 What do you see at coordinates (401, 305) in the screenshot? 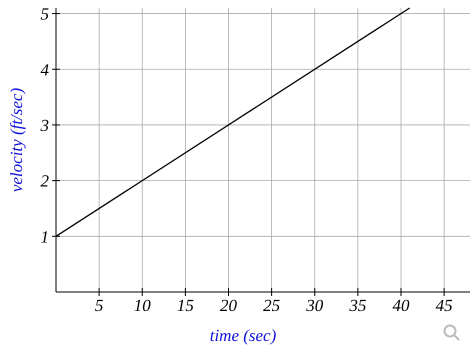
I see `x-tick-label: 40` at bounding box center [401, 305].